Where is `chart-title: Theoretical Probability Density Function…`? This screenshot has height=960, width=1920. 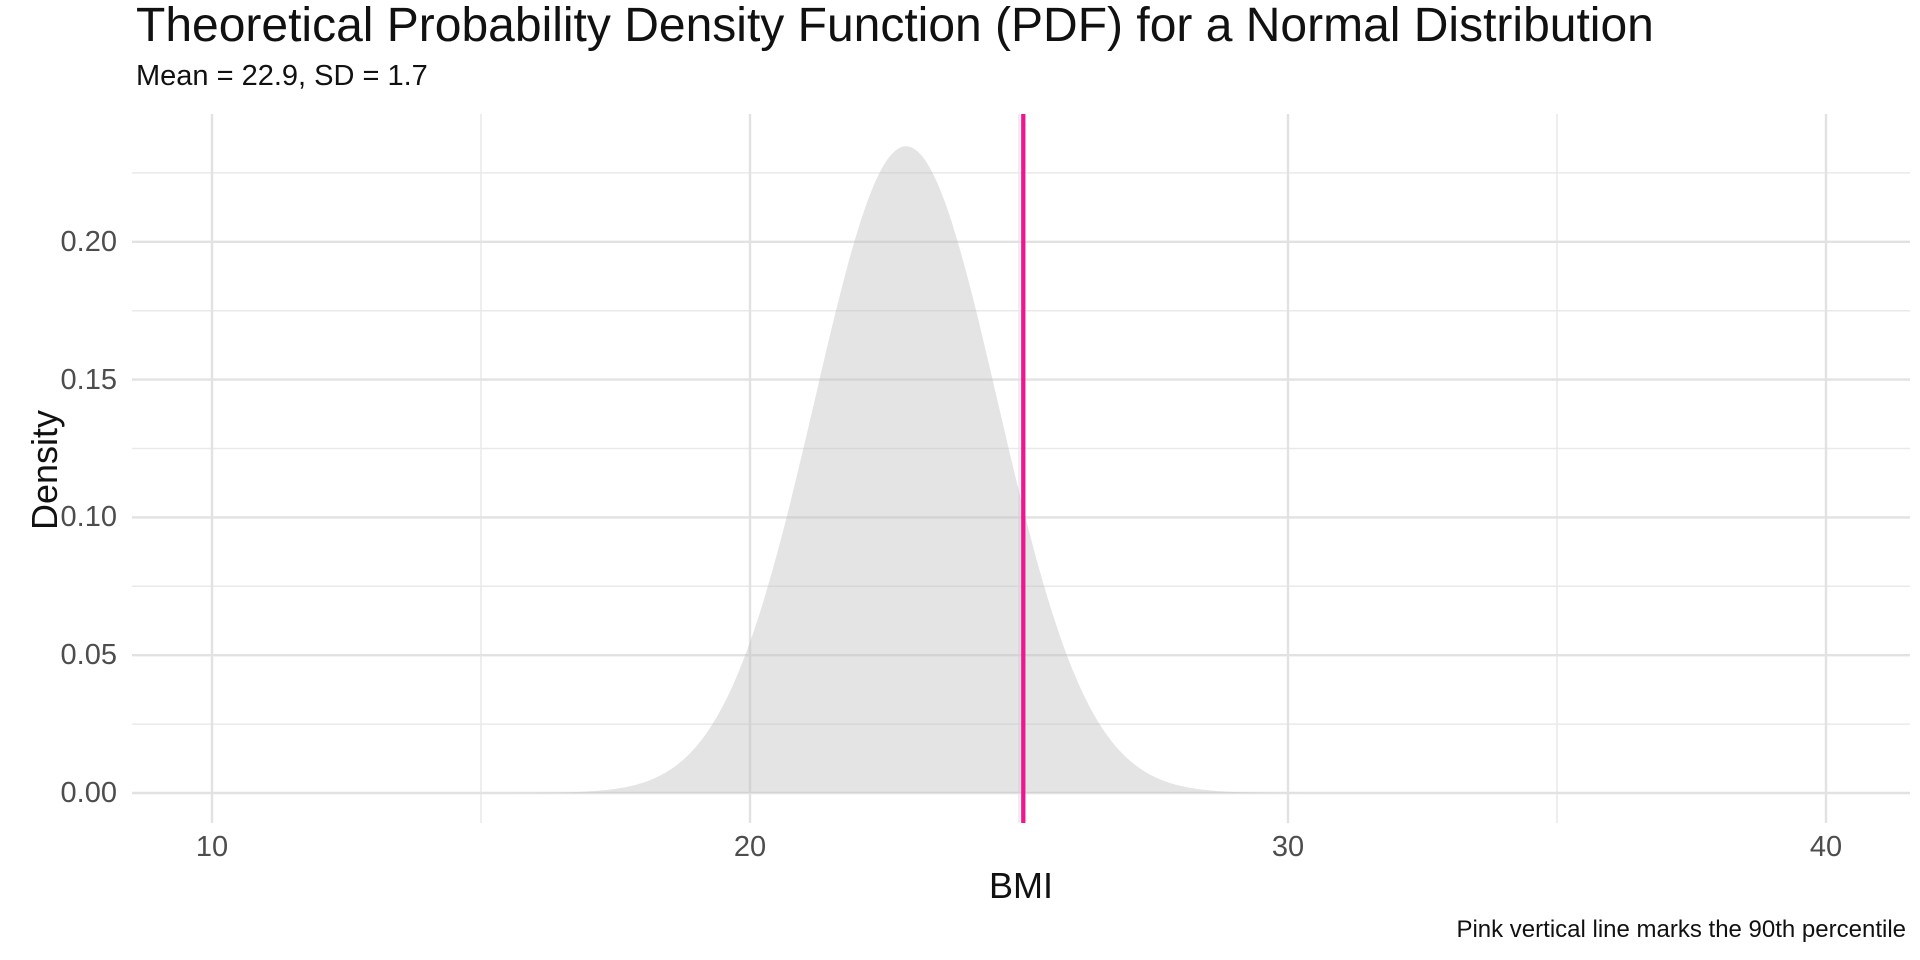 chart-title: Theoretical Probability Density Function… is located at coordinates (895, 26).